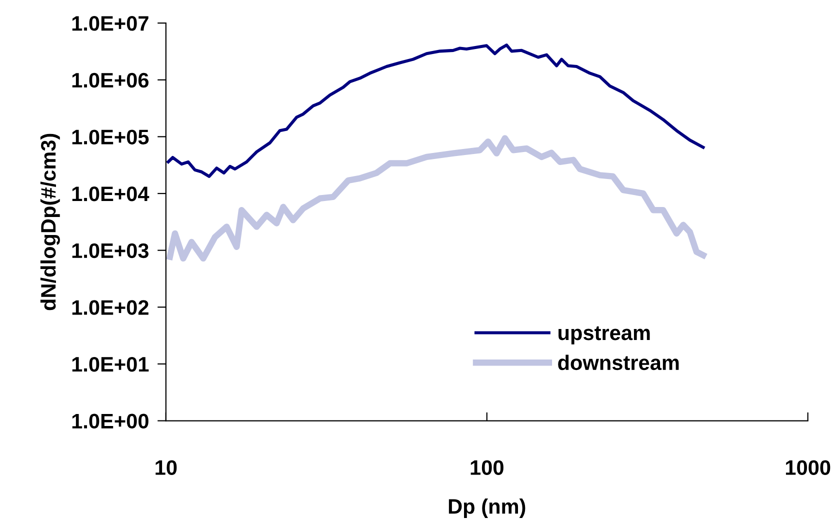  What do you see at coordinates (487, 467) in the screenshot?
I see `x-tick-label: 100` at bounding box center [487, 467].